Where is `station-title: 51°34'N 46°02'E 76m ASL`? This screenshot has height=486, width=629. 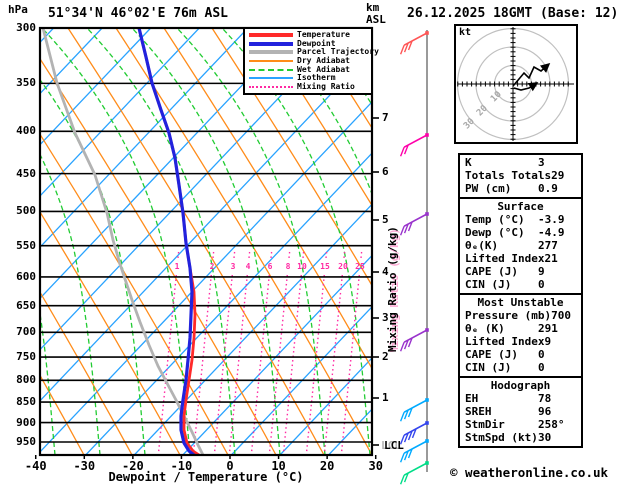 station-title: 51°34'N 46°02'E 76m ASL is located at coordinates (138, 13).